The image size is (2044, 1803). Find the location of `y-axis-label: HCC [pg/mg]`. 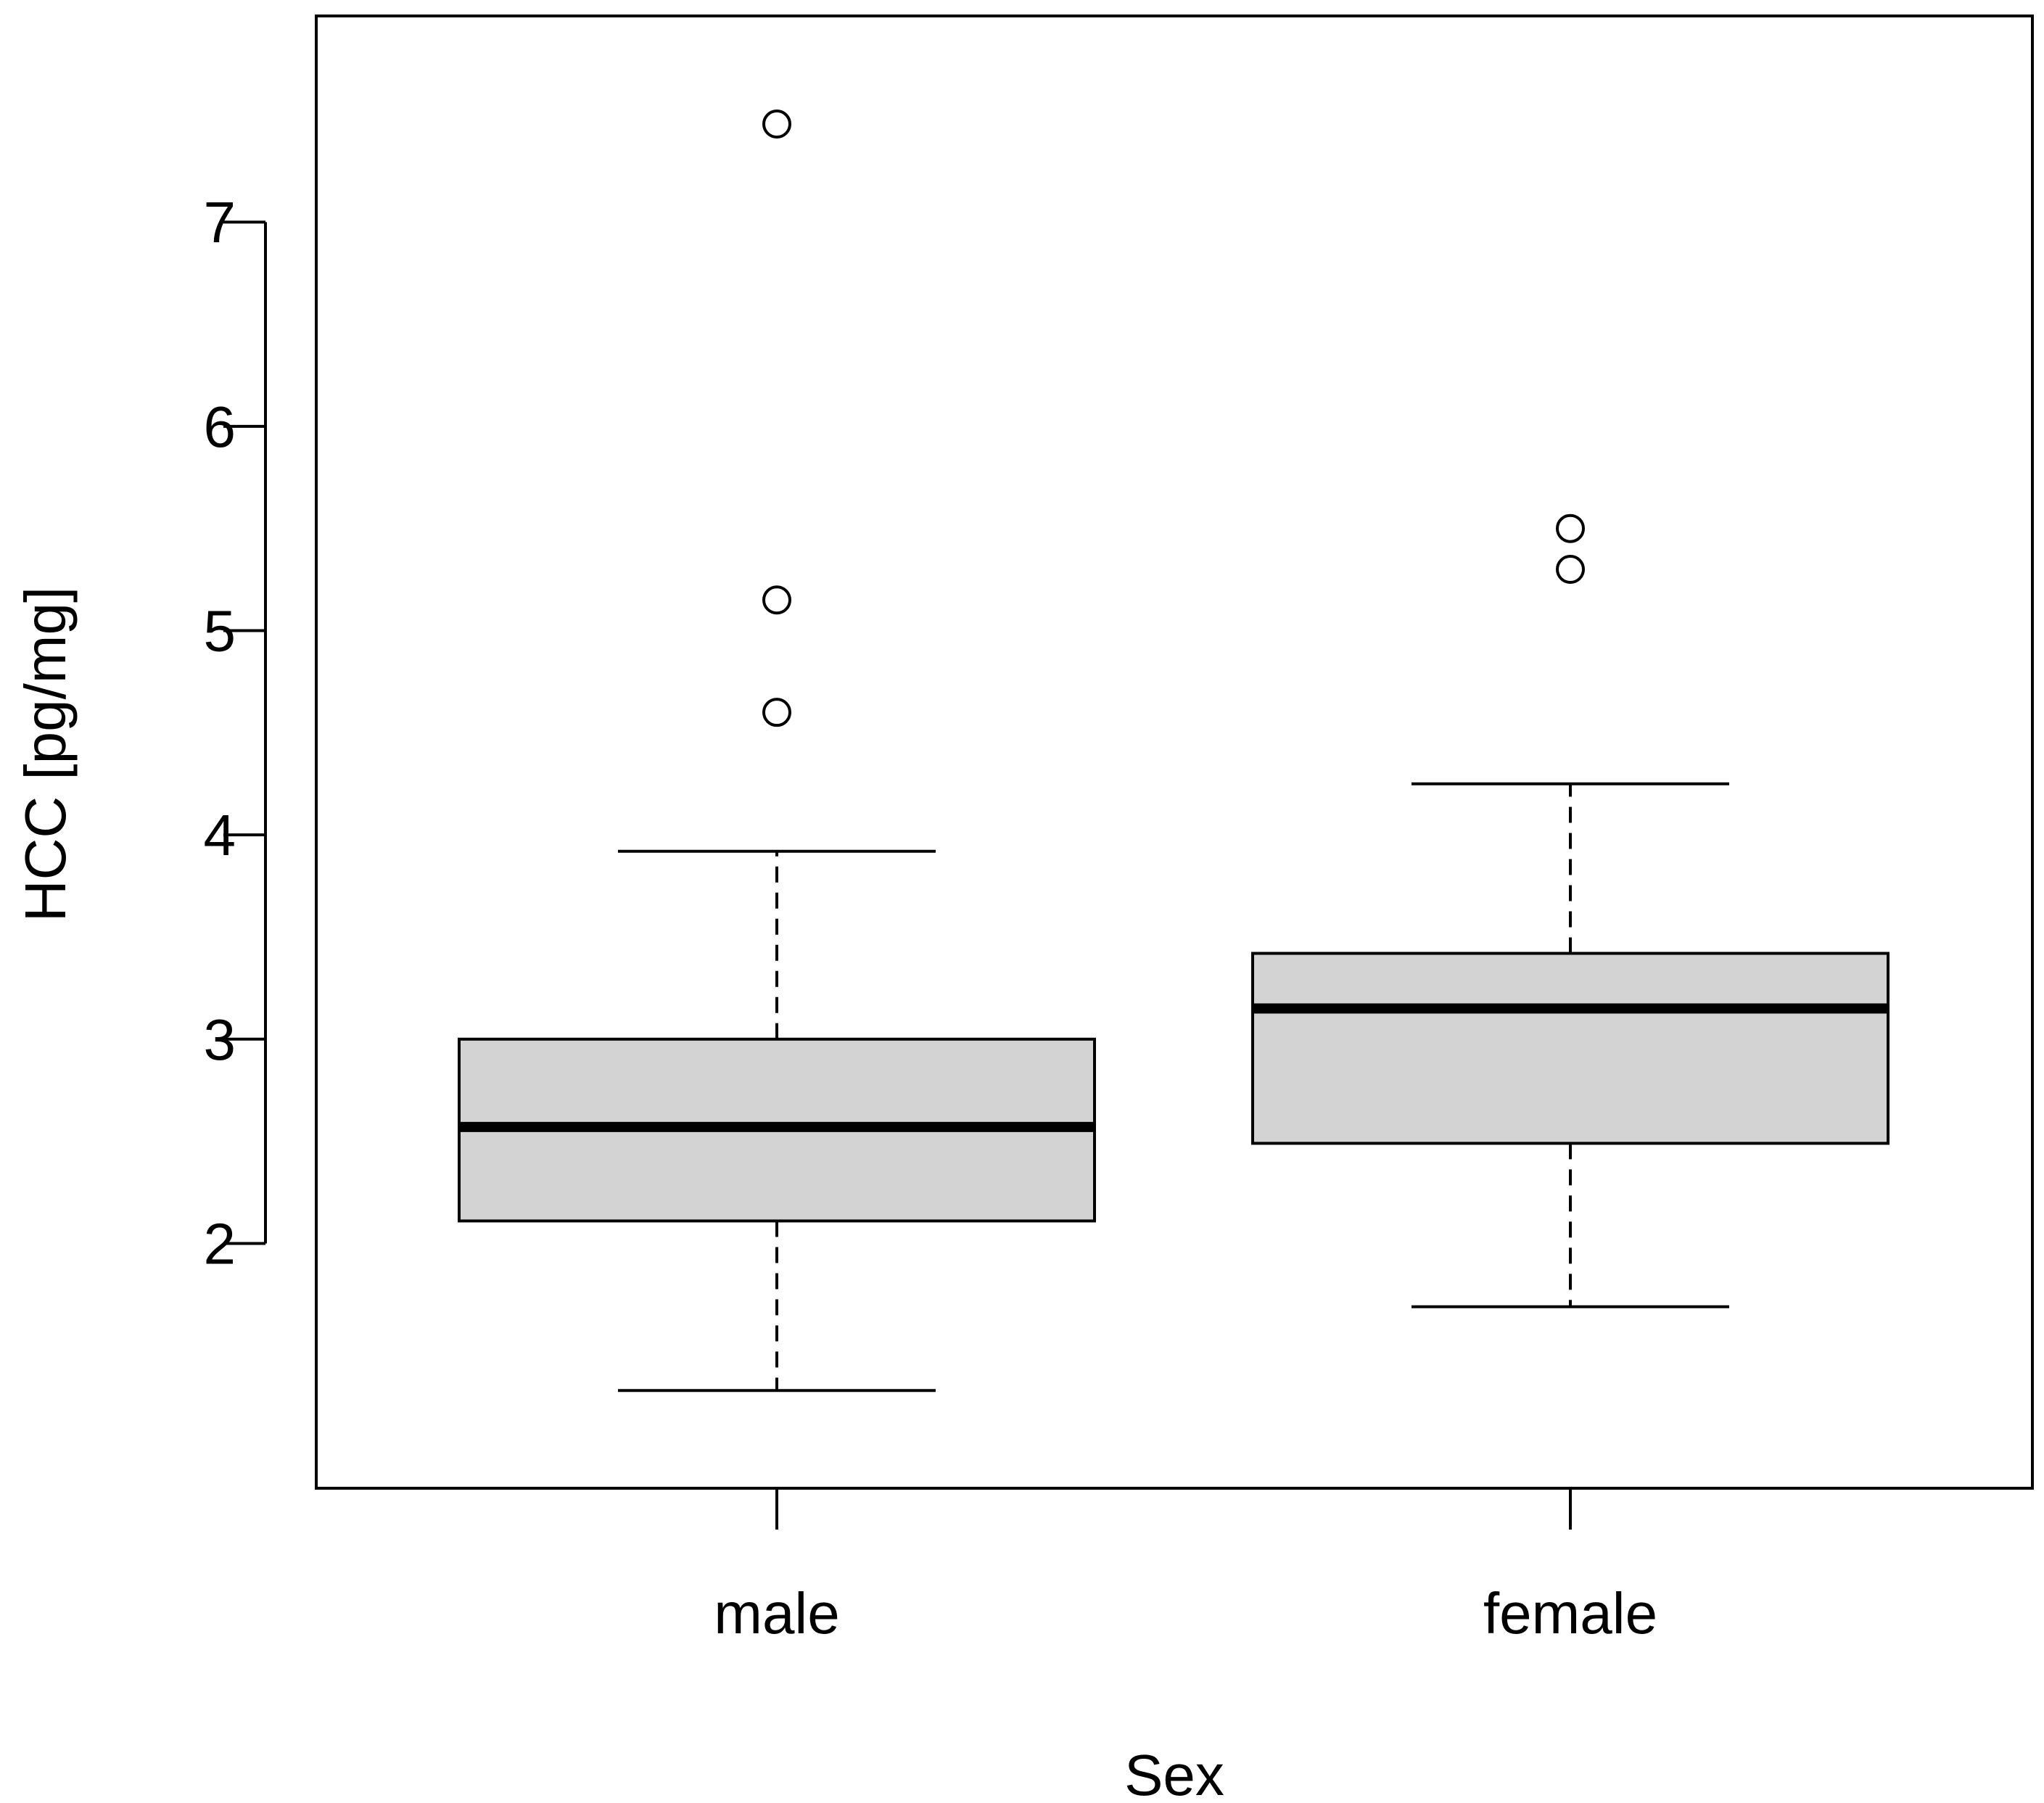

y-axis-label: HCC [pg/mg] is located at coordinates (45, 754).